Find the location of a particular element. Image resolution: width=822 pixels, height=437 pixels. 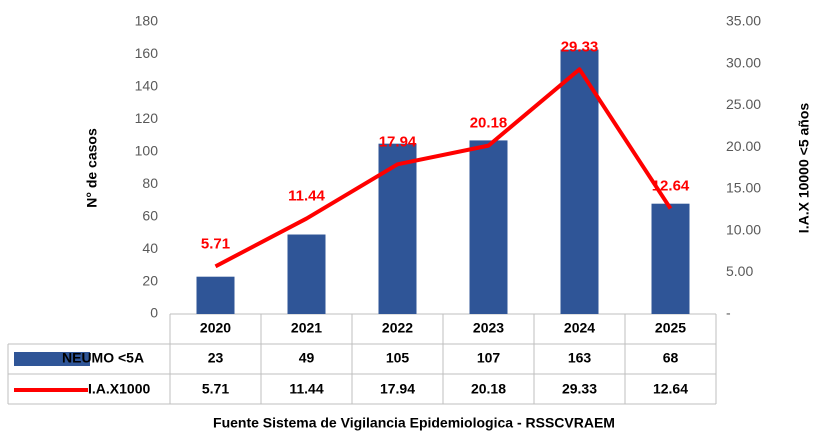

y2-tick-label: 30.00 is located at coordinates (743, 62).